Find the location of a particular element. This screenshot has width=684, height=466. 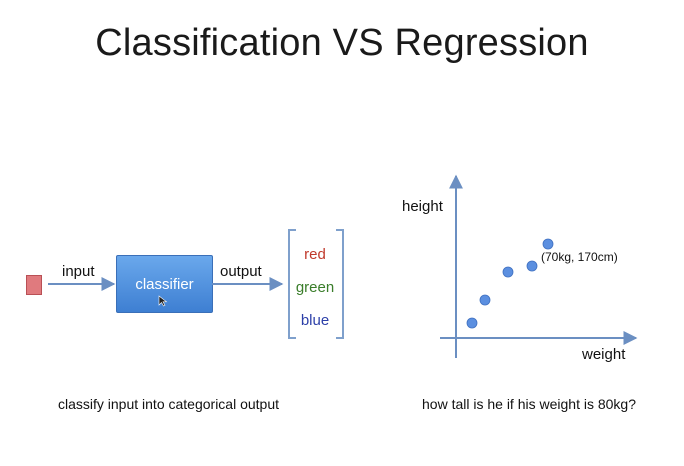

mouse-cursor-icon is located at coordinates (163, 301).